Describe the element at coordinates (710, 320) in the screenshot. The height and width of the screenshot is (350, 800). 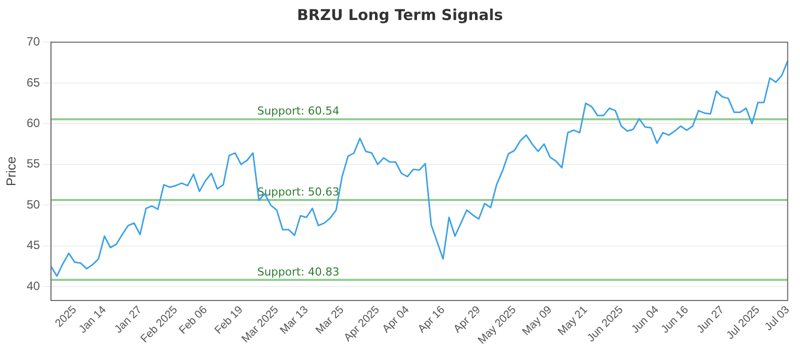
I see `x-tick-label: Jun 27` at that location.